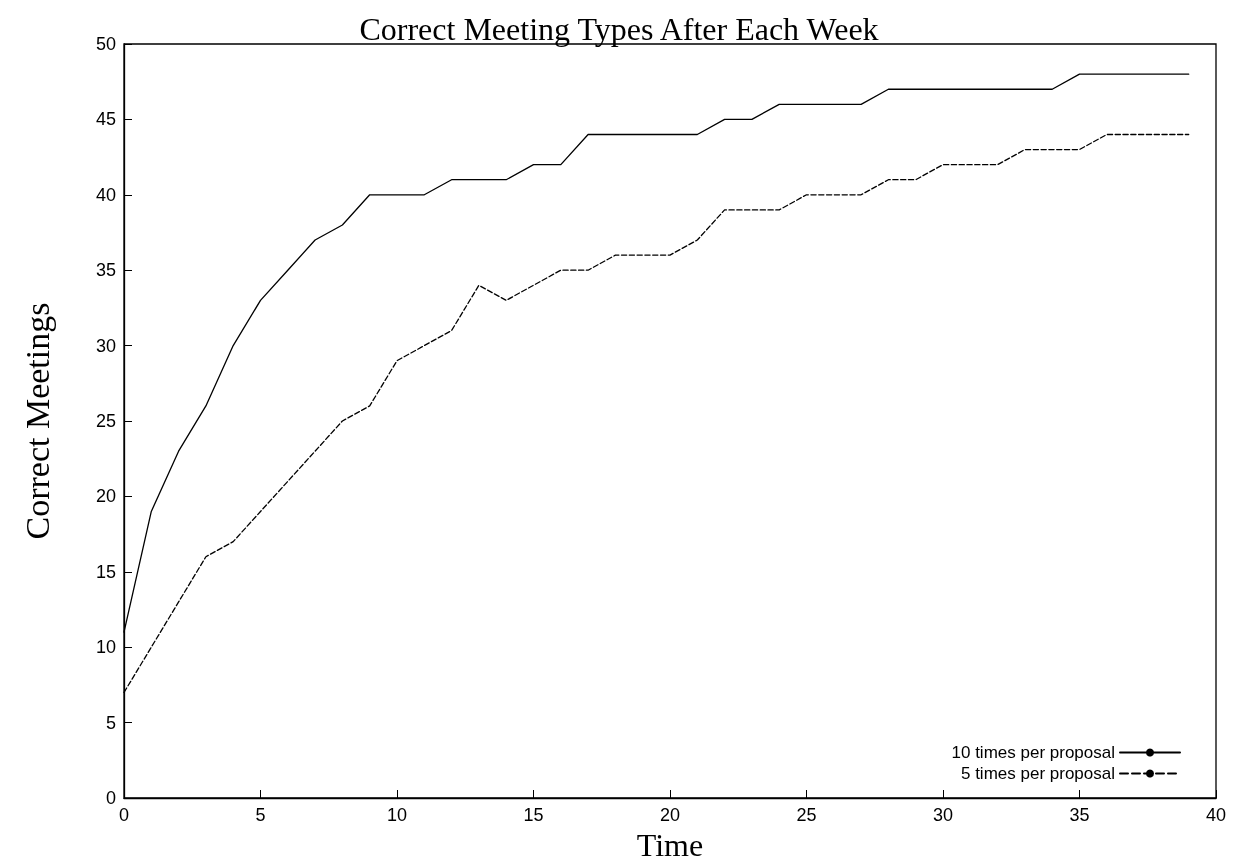  What do you see at coordinates (105, 421) in the screenshot?
I see `y-tick-label: 25` at bounding box center [105, 421].